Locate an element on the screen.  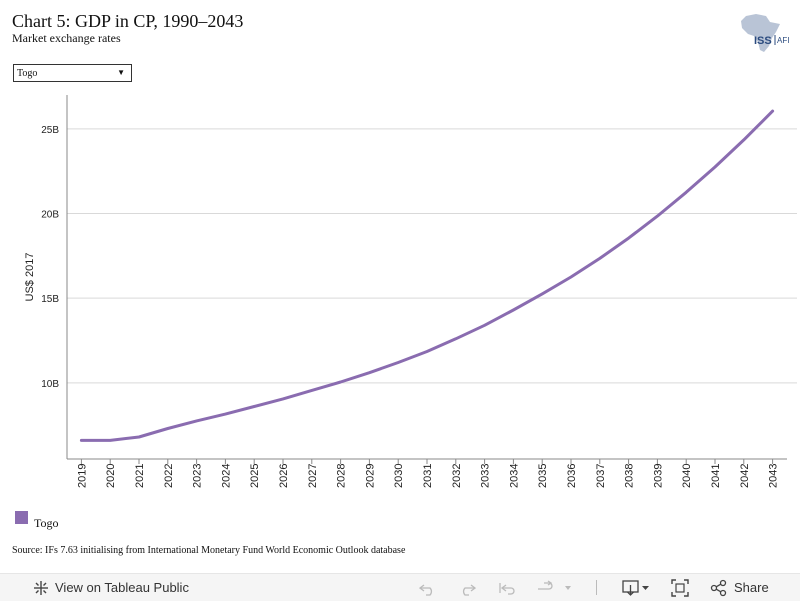
x-tick-label: 2032 is located at coordinates (457, 476).